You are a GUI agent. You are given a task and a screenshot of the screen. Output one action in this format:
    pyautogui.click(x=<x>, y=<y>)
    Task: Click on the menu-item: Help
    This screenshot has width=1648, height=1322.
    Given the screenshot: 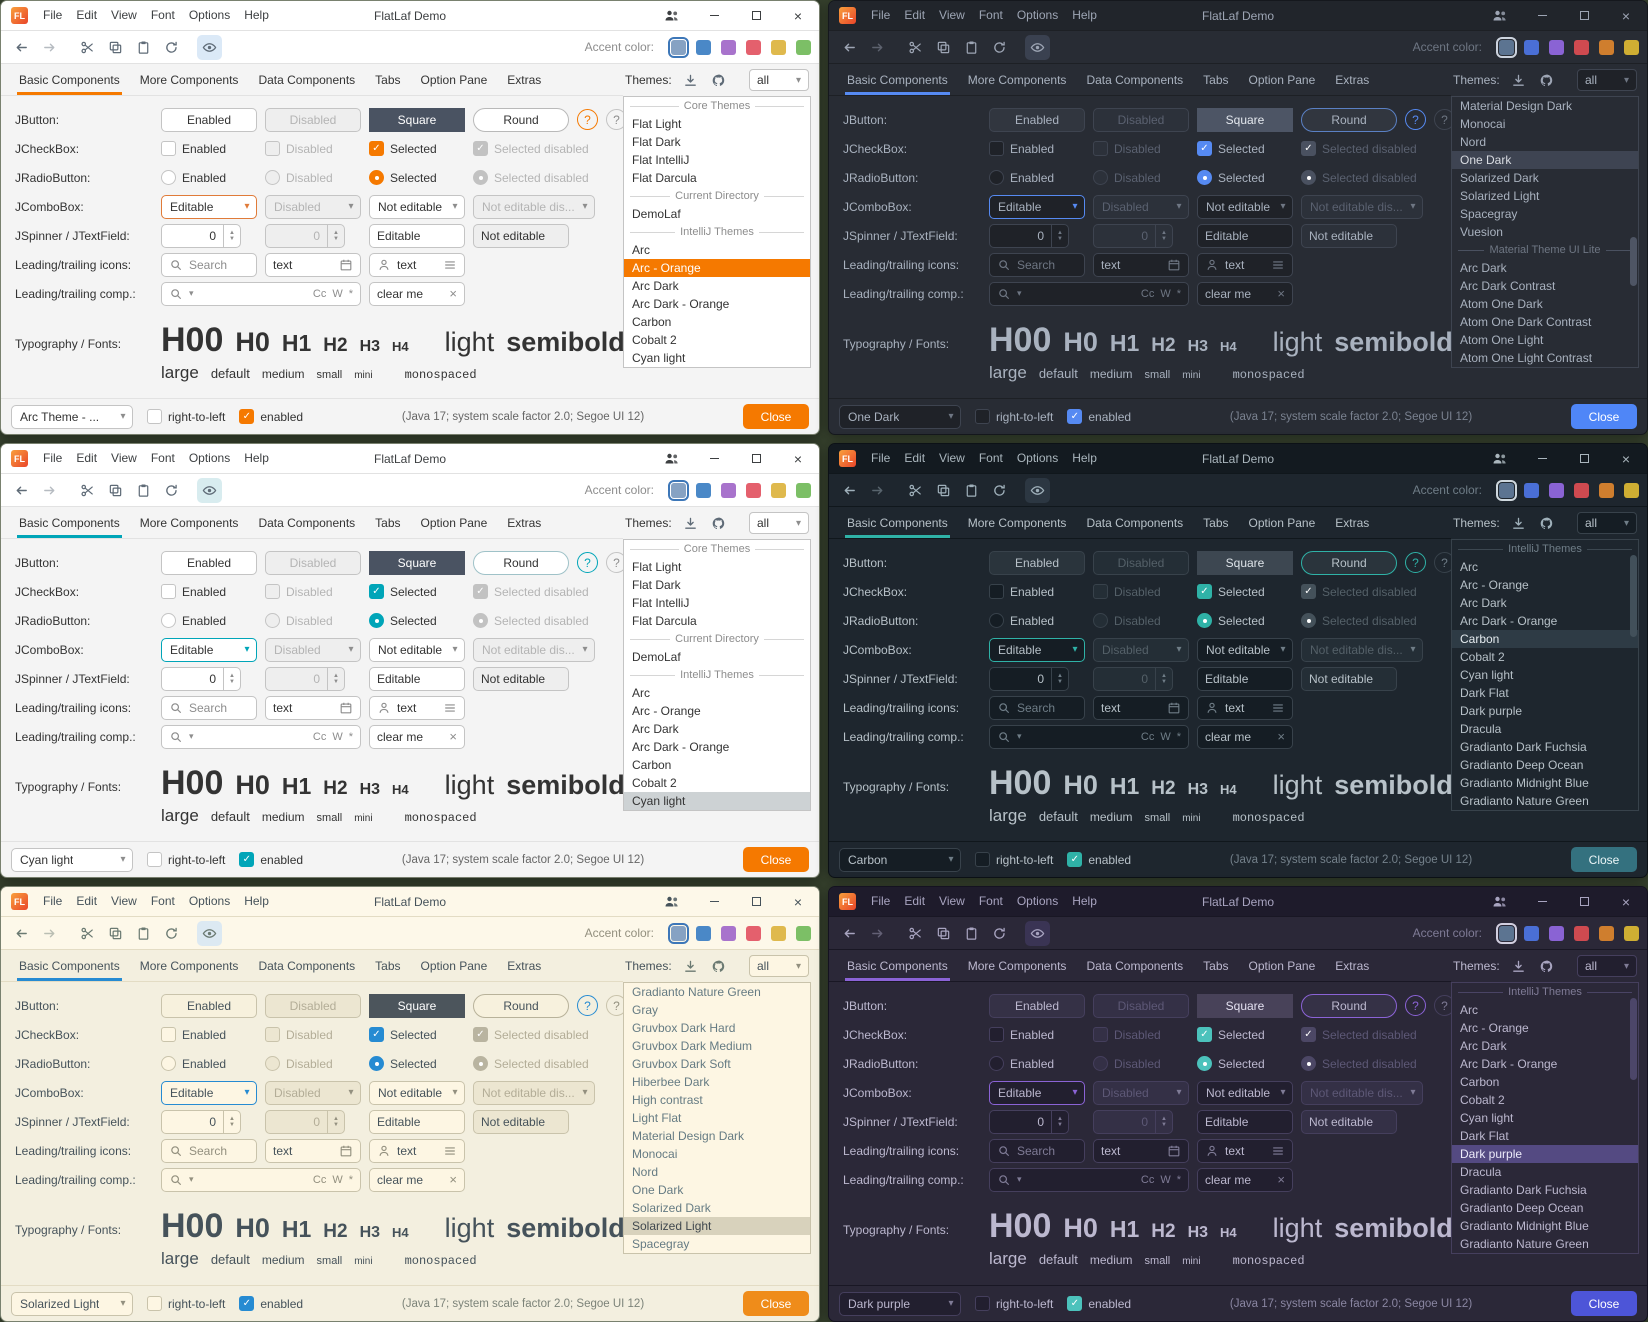 What is the action you would take?
    pyautogui.click(x=1084, y=15)
    